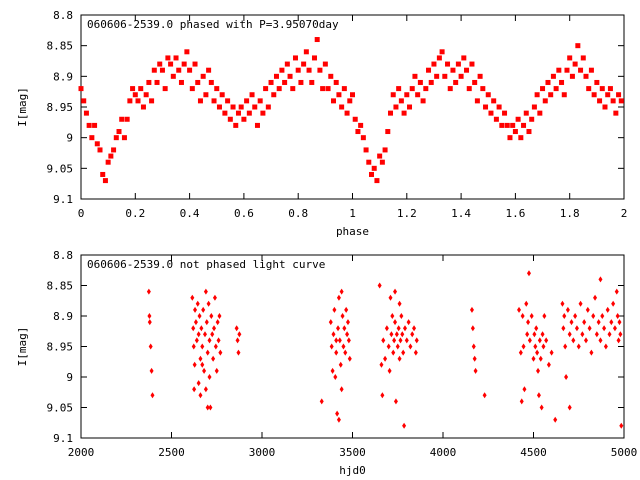  Describe the element at coordinates (298, 213) in the screenshot. I see `x-tick-label: 0.8` at that location.